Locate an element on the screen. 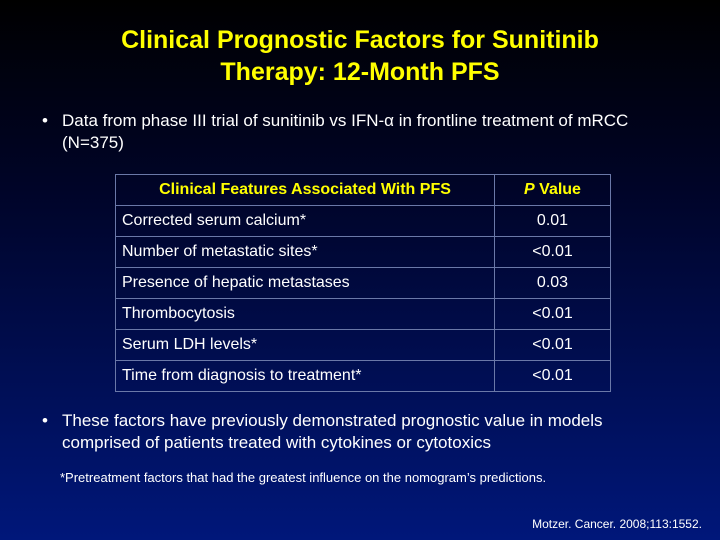  header-clinical-features: Clinical Features Associated With PFS is located at coordinates (305, 190).